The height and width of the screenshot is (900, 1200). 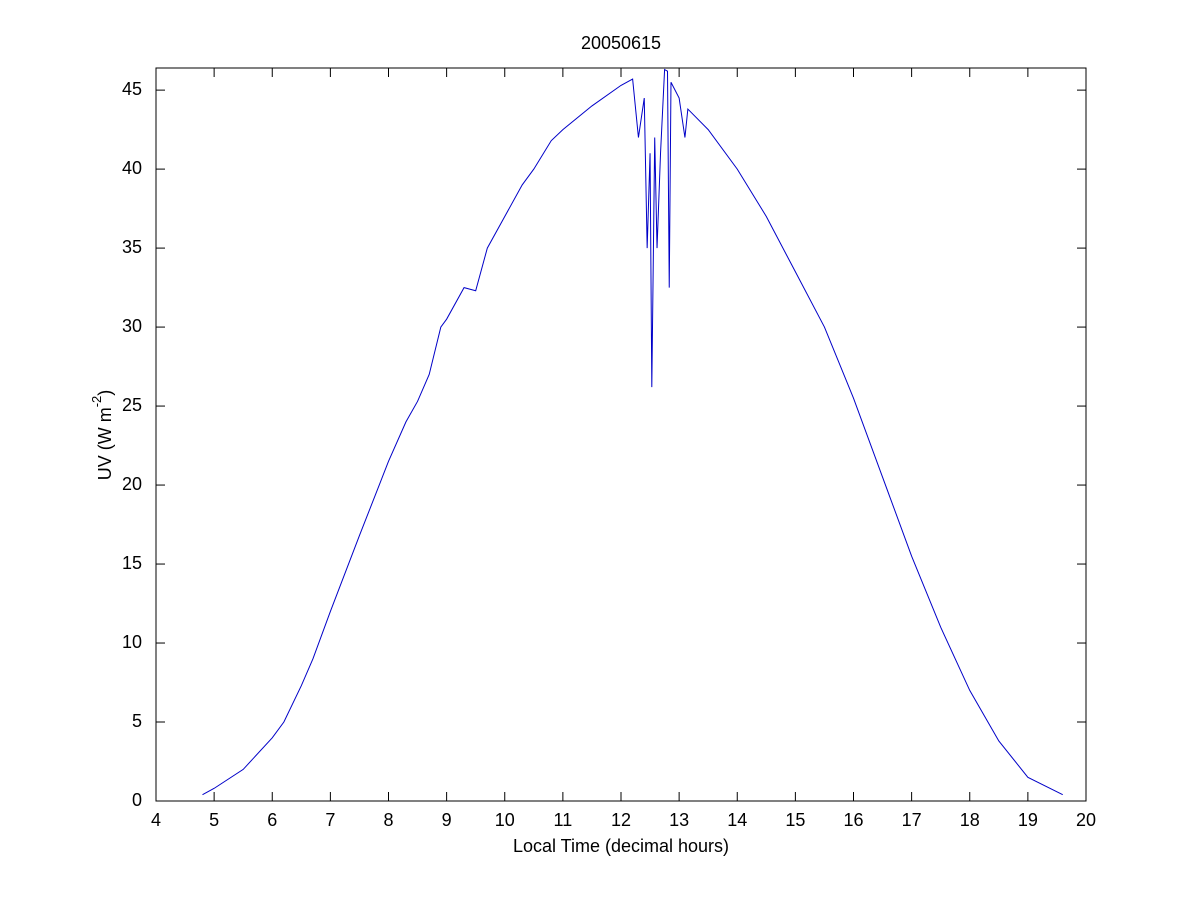 What do you see at coordinates (853, 820) in the screenshot?
I see `x-tick-label: 16` at bounding box center [853, 820].